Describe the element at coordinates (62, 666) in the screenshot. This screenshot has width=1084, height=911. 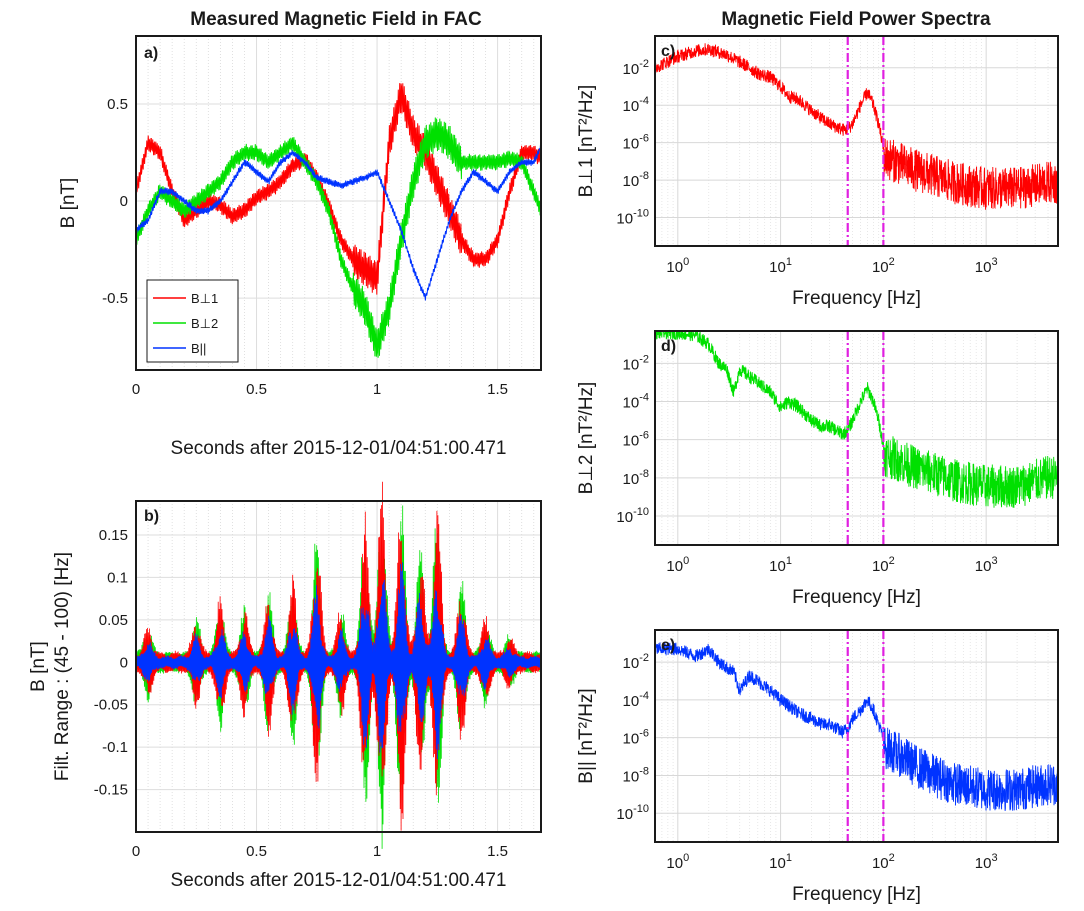
I see `y-axis-label-secondary: Filt. Range : (45 - 100) [Hz]` at that location.